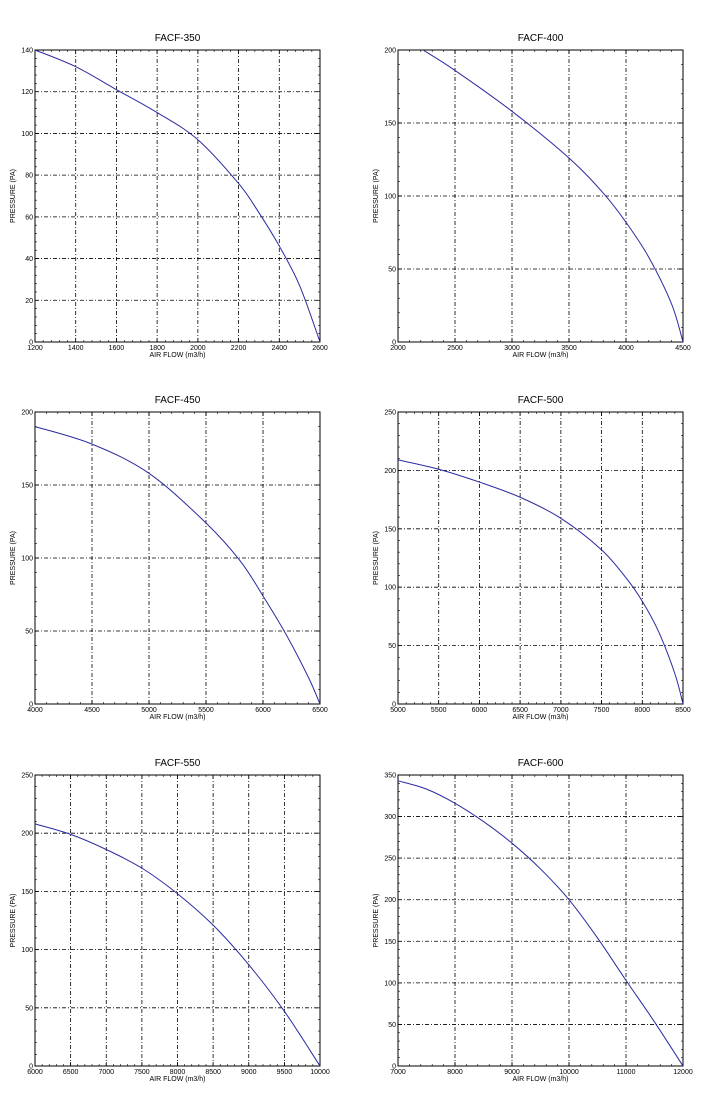 The image size is (713, 1101). Describe the element at coordinates (512, 1072) in the screenshot. I see `x-tick-label: 9000` at that location.